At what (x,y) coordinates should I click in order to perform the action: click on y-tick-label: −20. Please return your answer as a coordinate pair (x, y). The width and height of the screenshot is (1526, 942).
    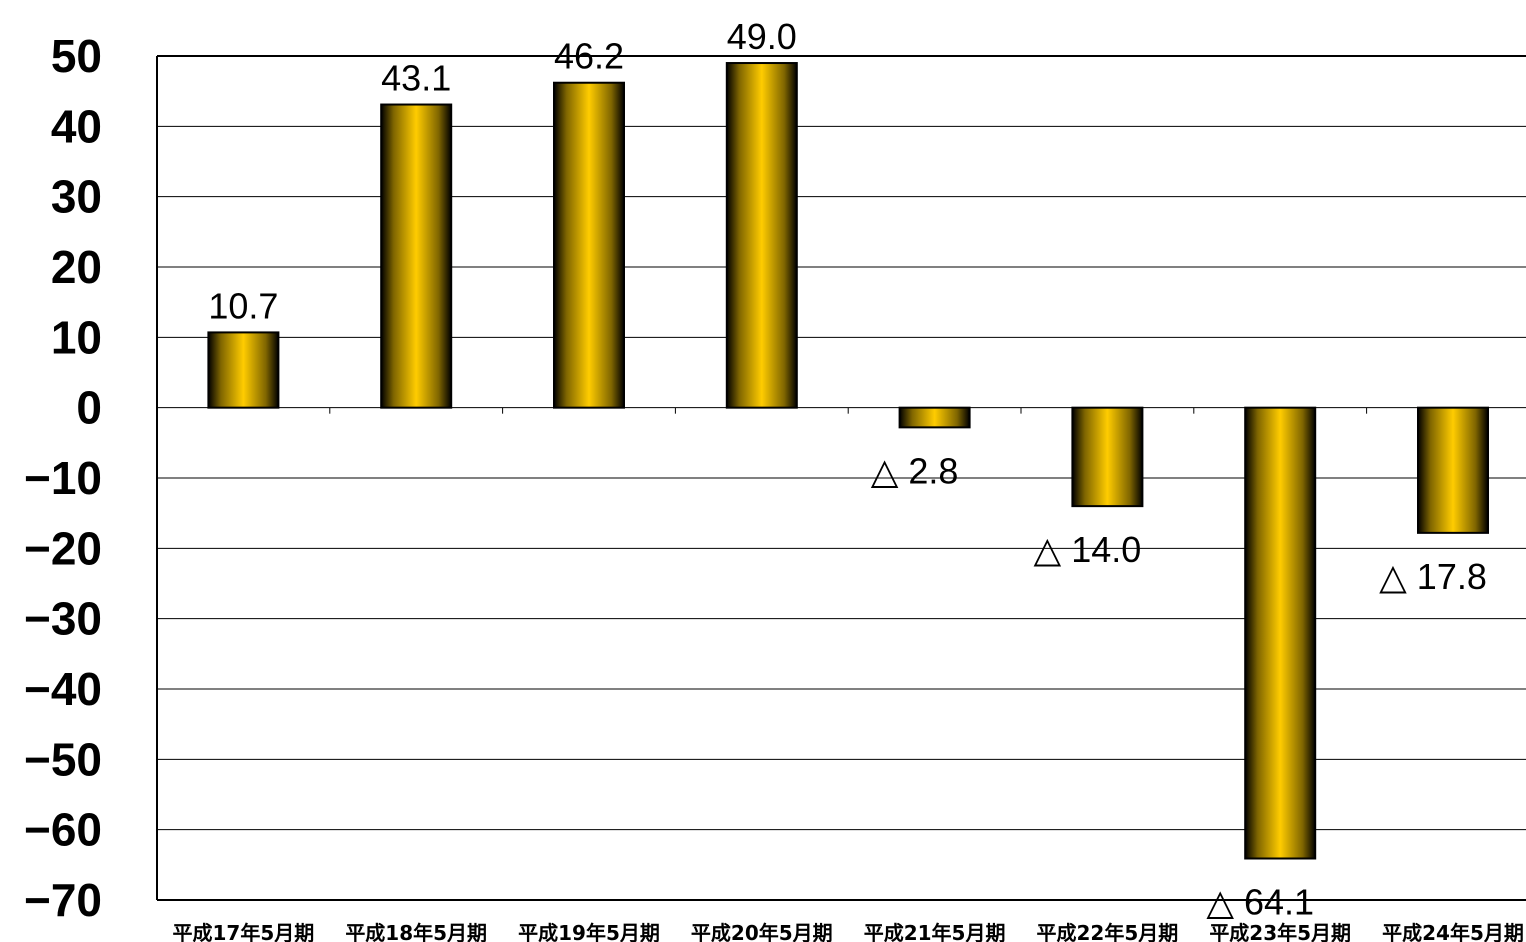
    Looking at the image, I should click on (63, 548).